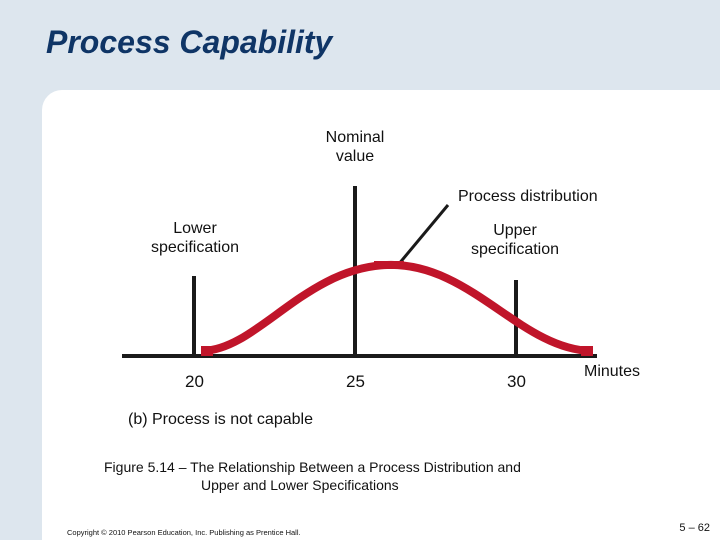  I want to click on process-distribution-curve, so click(397, 307).